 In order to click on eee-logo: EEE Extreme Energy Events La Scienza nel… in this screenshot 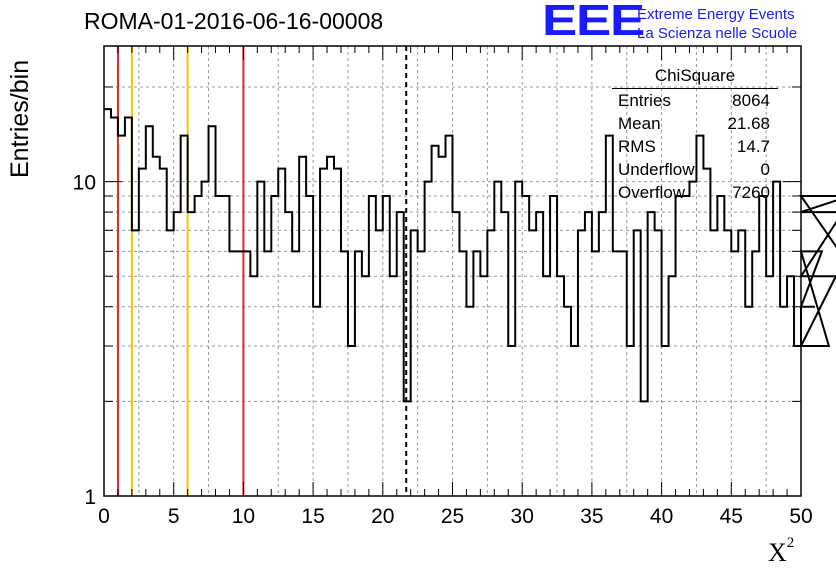, I will do `click(687, 23)`.